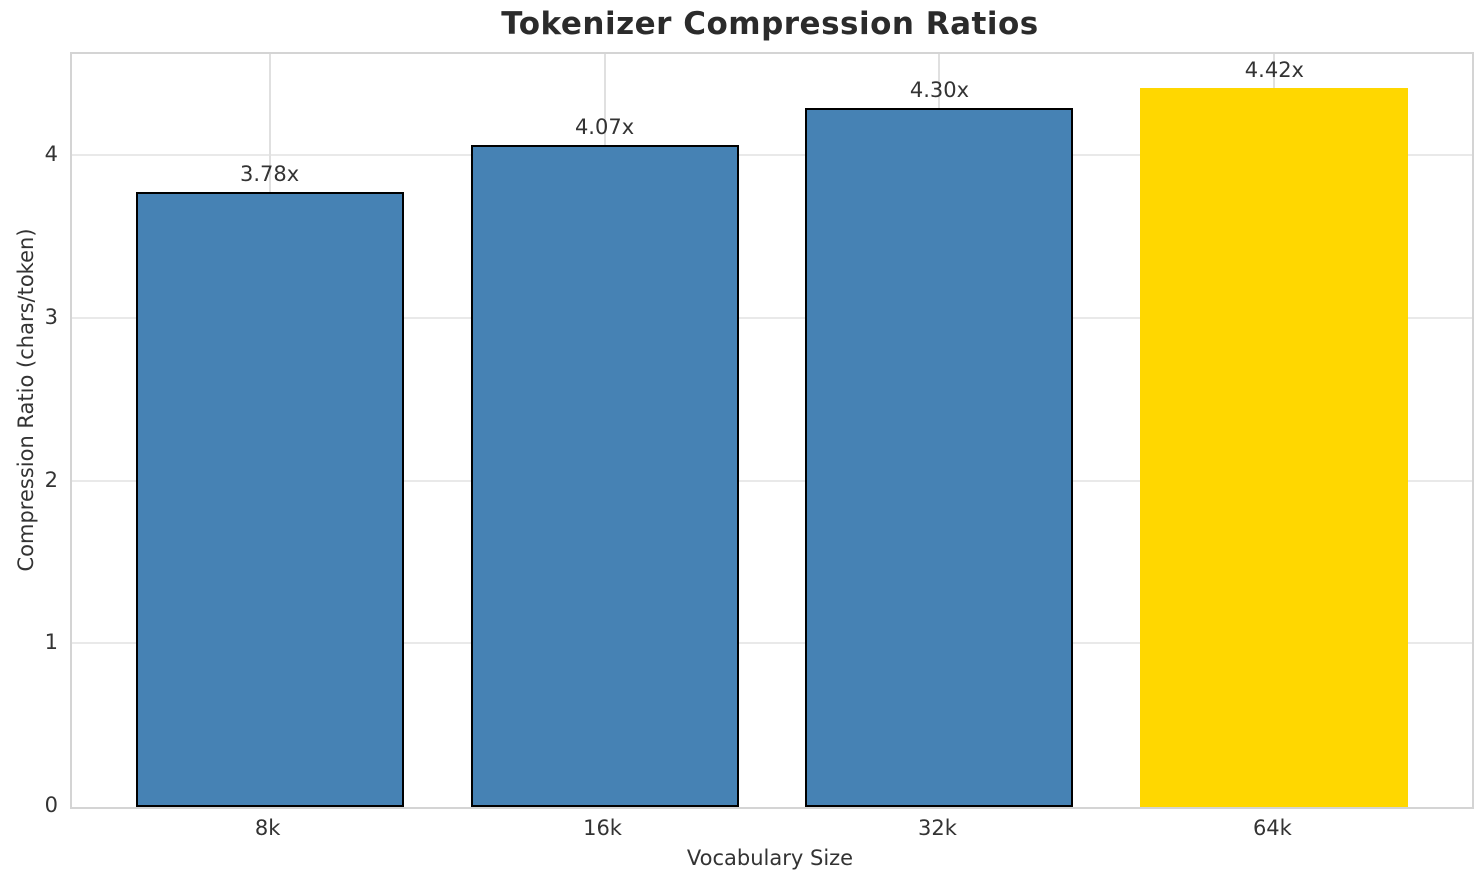  What do you see at coordinates (1274, 70) in the screenshot?
I see `bar-value-label: 4.42x` at bounding box center [1274, 70].